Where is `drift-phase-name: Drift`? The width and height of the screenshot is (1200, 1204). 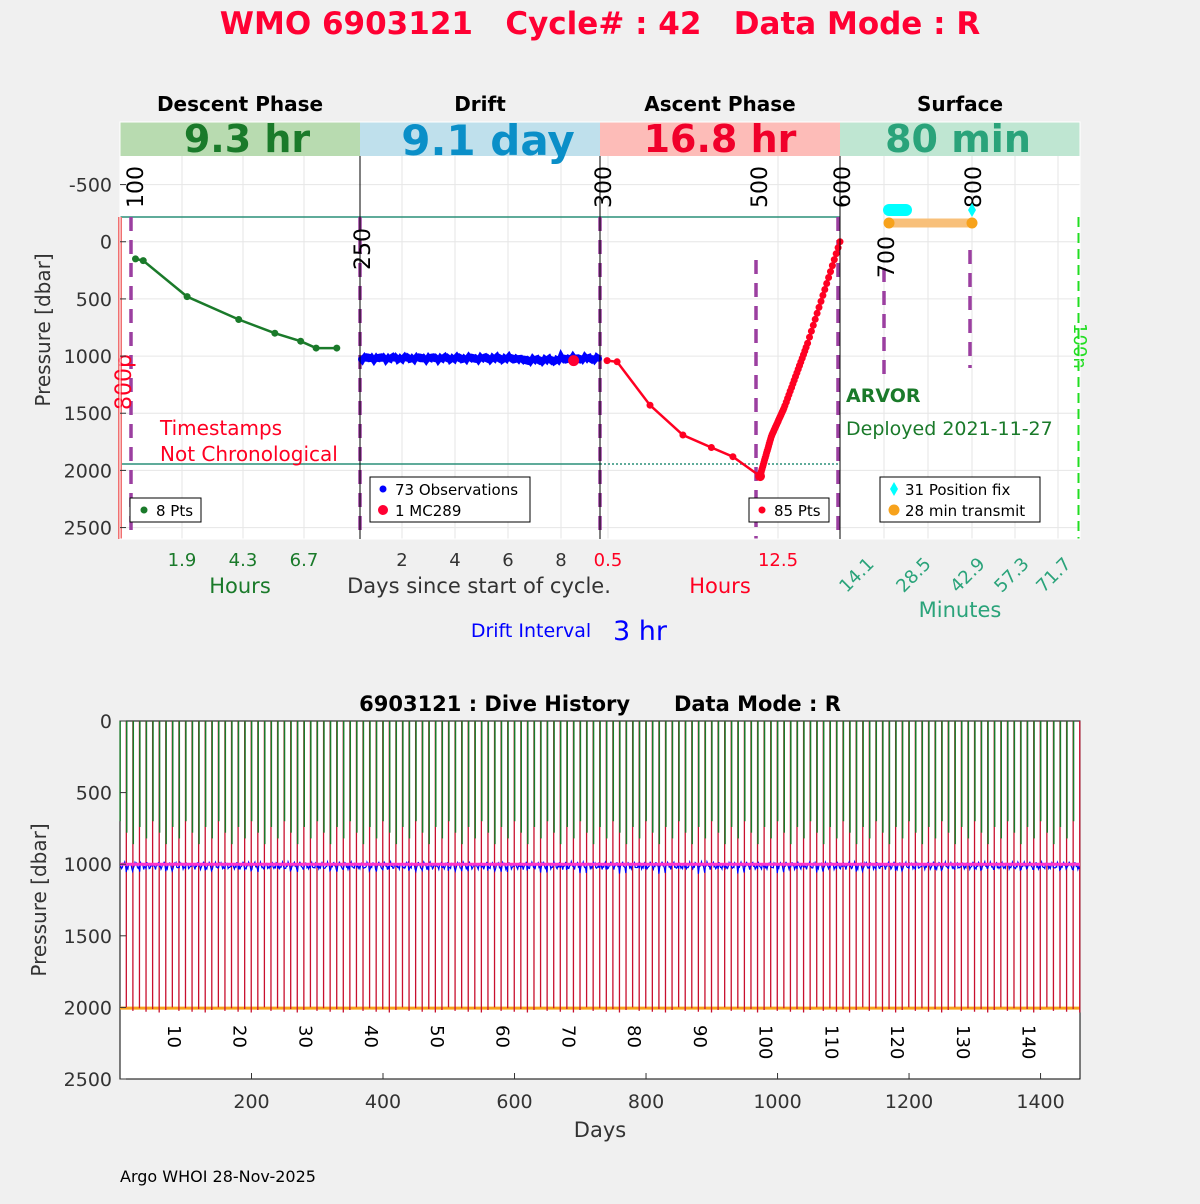 drift-phase-name: Drift is located at coordinates (480, 104).